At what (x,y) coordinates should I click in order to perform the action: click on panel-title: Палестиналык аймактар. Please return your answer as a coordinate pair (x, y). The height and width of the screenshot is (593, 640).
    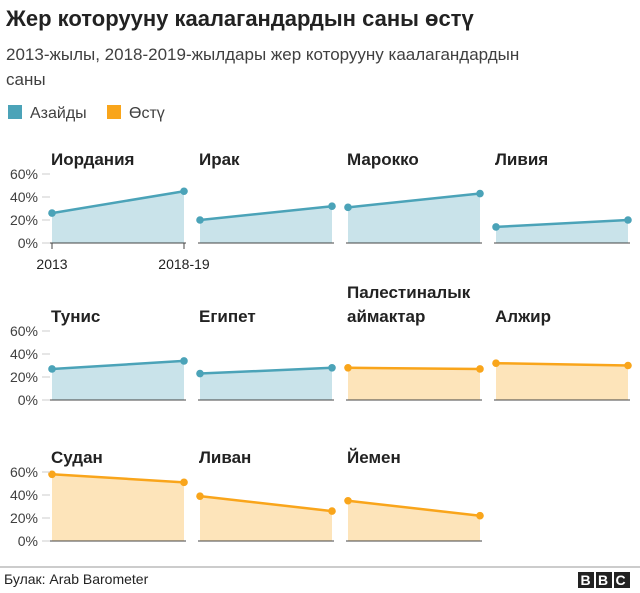
    Looking at the image, I should click on (409, 304).